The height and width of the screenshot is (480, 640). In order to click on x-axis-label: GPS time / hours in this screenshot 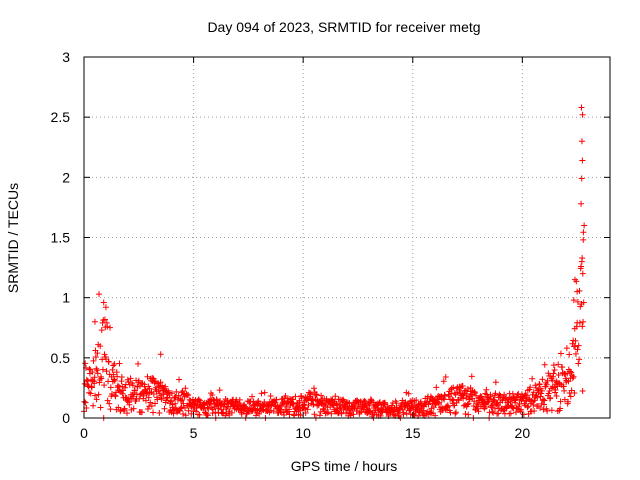, I will do `click(344, 466)`.